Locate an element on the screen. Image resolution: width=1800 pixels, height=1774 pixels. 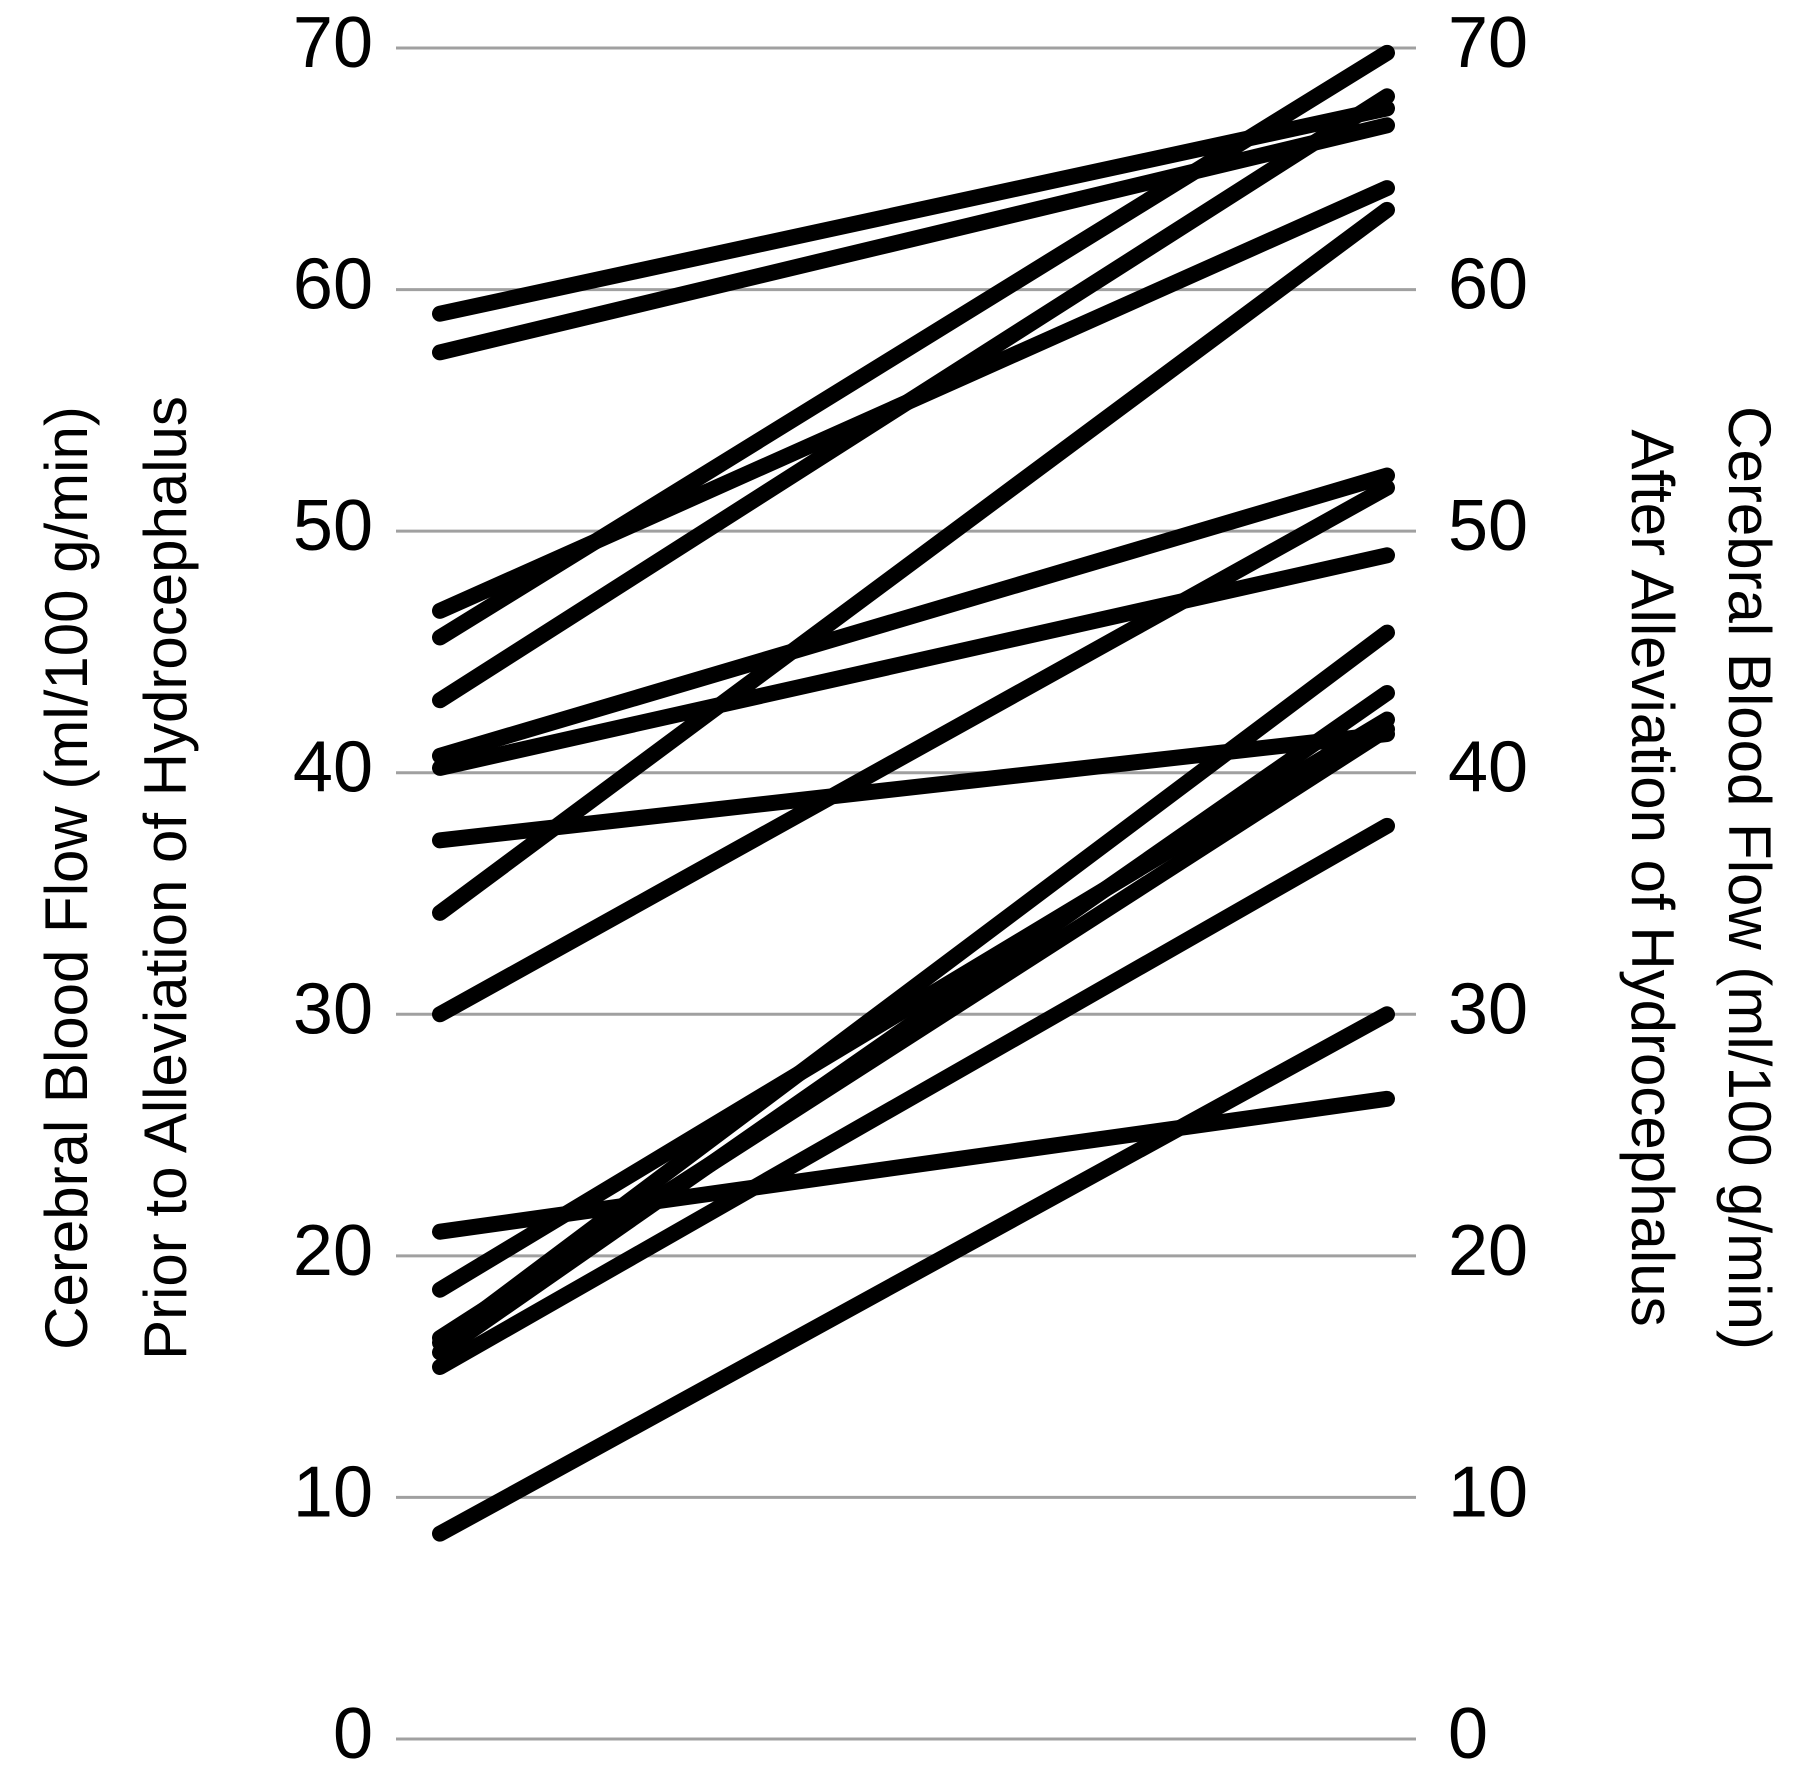
y2-axis-title: Cerebral Blood Flow (ml/100 g/min) is located at coordinates (1749, 878).